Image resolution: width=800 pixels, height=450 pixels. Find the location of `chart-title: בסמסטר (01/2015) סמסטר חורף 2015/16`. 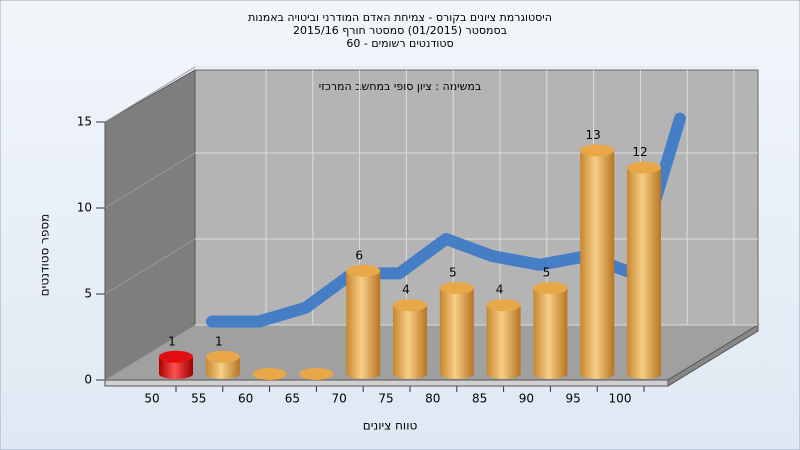

chart-title: בסמסטר (01/2015) סמסטר חורף 2015/16 is located at coordinates (400, 30).